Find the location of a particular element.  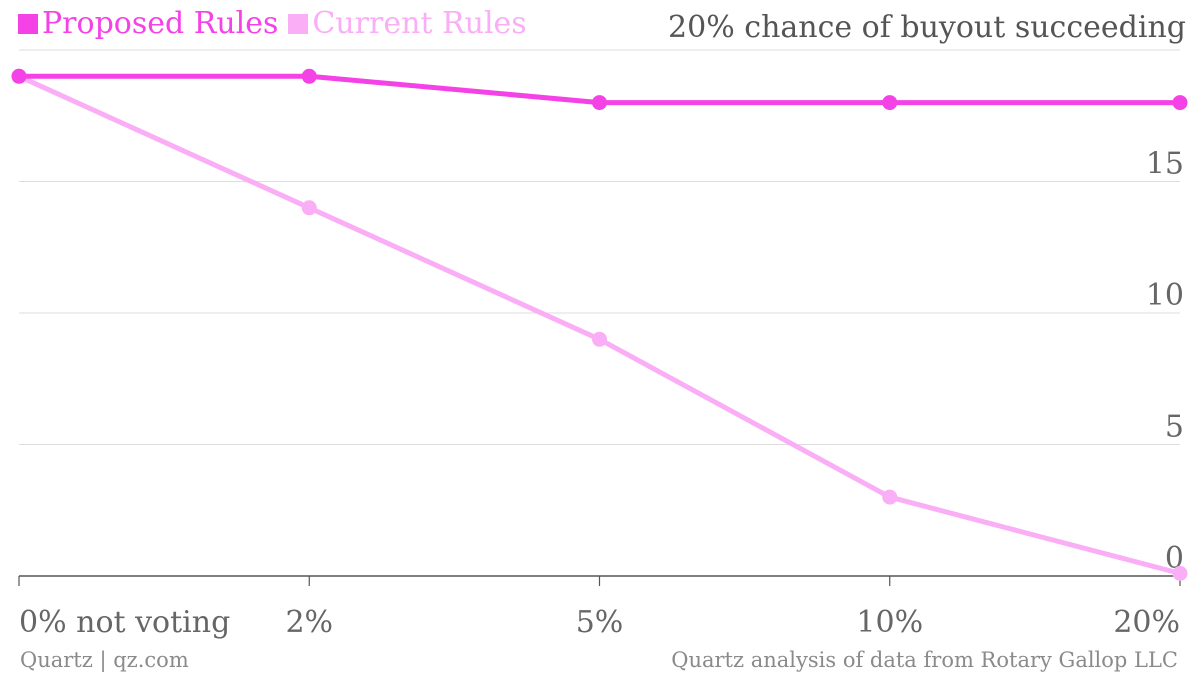

chart-title: 20% chance of buyout succeeding is located at coordinates (927, 27).